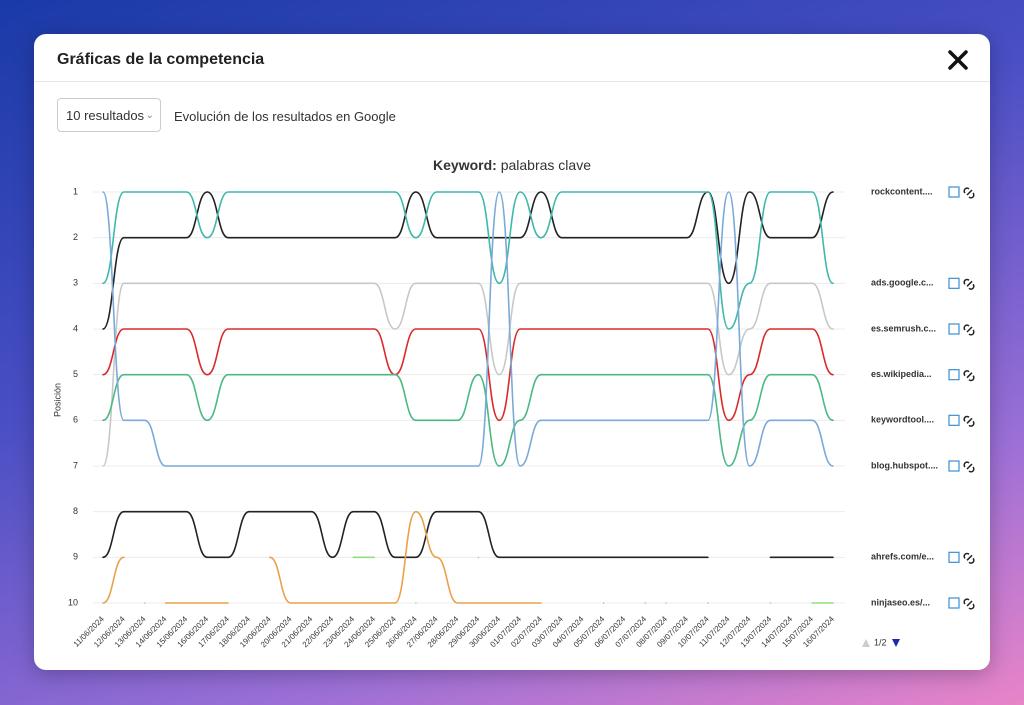 Image resolution: width=1024 pixels, height=705 pixels. I want to click on chart-title: Keyword: palabras clave, so click(512, 165).